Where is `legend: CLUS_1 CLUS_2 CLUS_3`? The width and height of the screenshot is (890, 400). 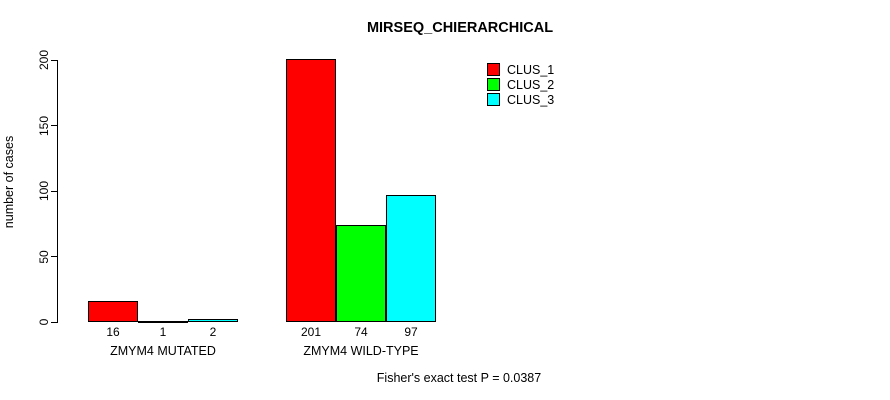 legend: CLUS_1 CLUS_2 CLUS_3 is located at coordinates (520, 84).